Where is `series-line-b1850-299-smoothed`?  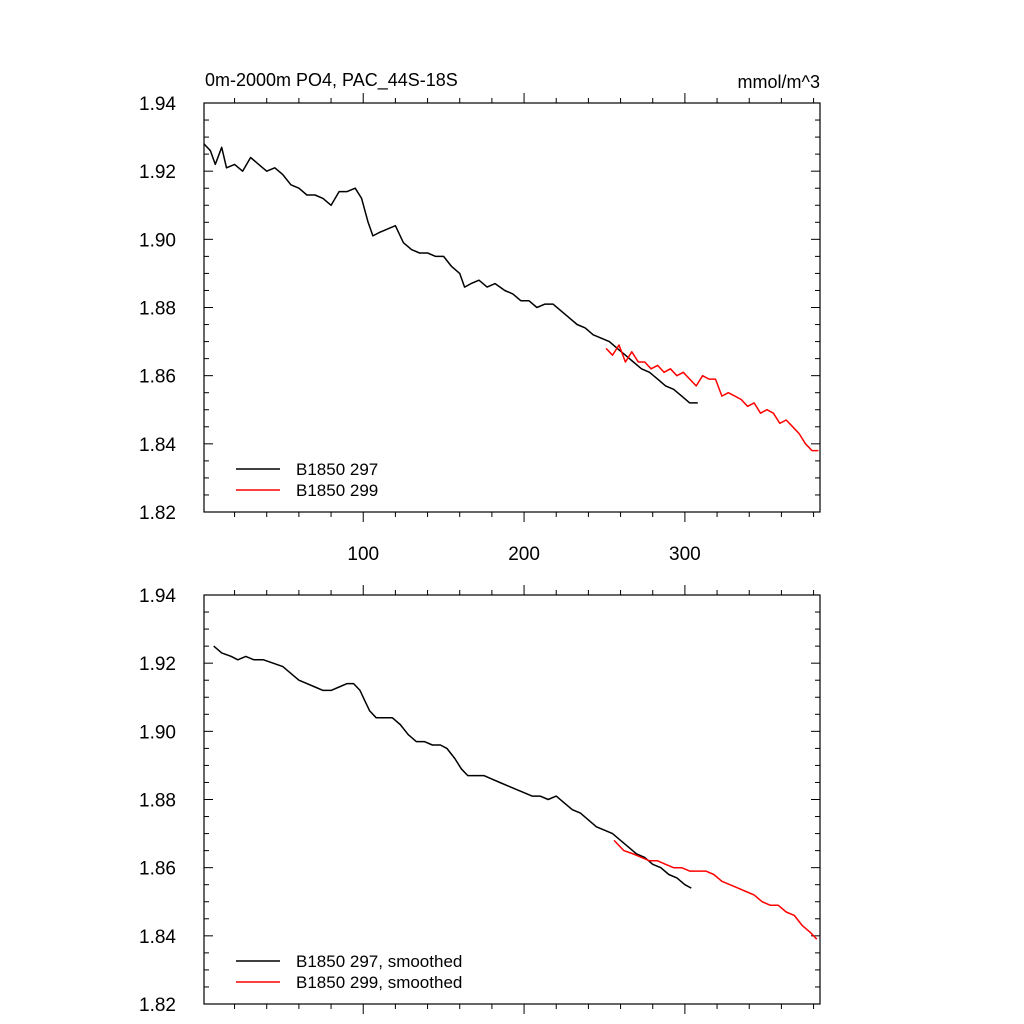 series-line-b1850-299-smoothed is located at coordinates (715, 889).